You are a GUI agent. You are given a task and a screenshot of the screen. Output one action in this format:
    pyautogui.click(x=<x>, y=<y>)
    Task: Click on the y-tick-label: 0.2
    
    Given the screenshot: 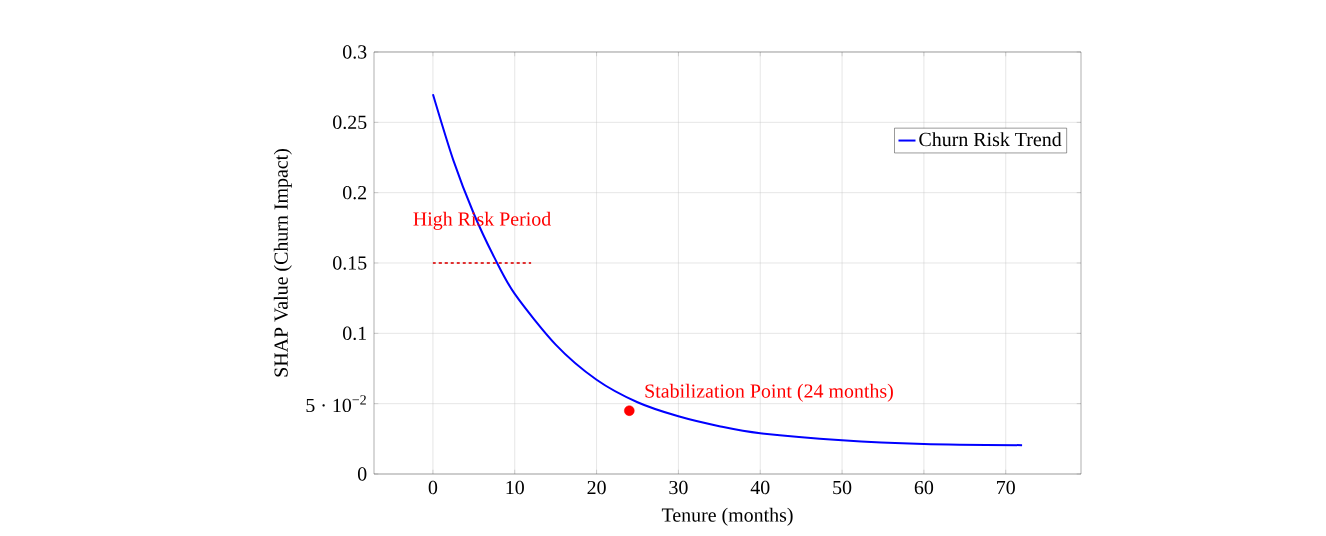 What is the action you would take?
    pyautogui.click(x=355, y=192)
    